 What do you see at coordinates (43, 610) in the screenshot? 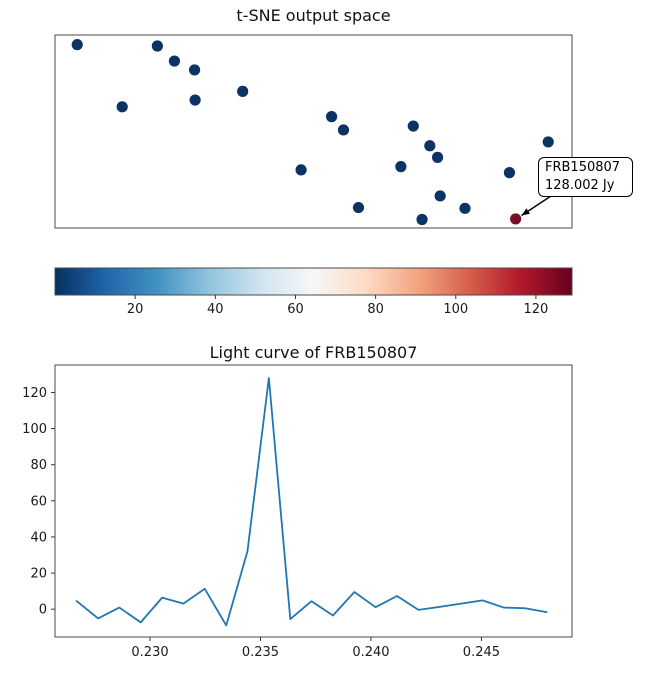
I see `y-tick-label: 0` at bounding box center [43, 610].